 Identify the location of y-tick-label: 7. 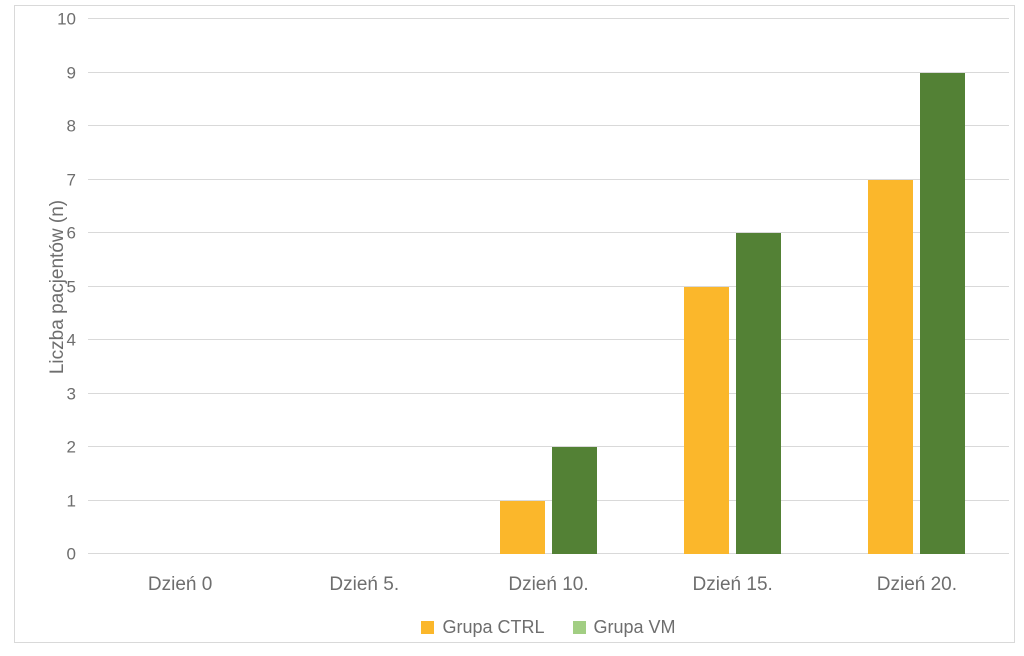
(71, 179).